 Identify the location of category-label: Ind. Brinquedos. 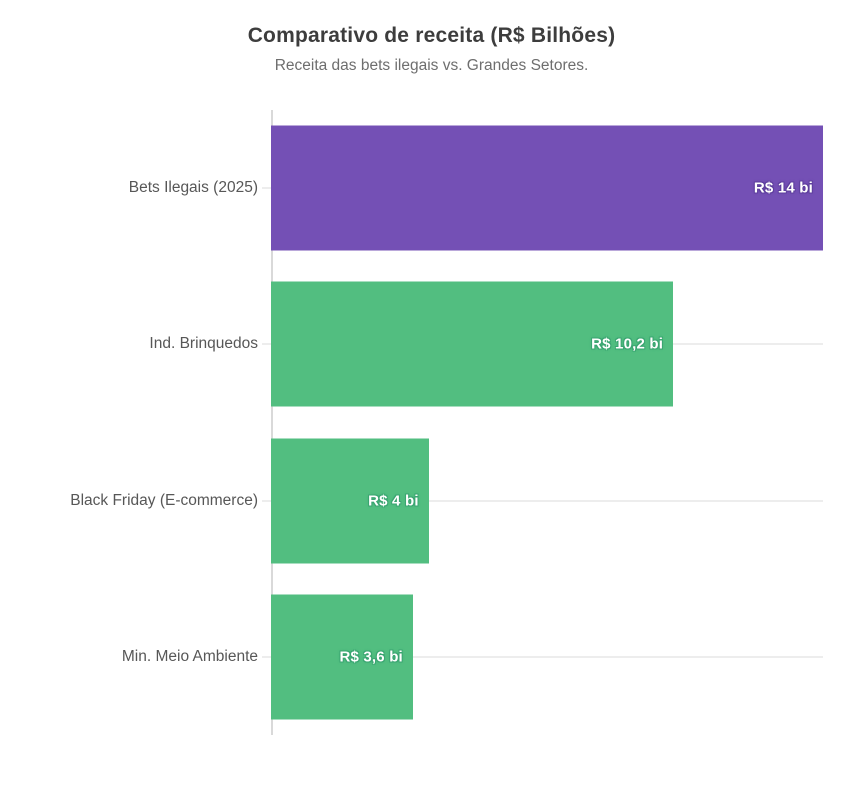
(203, 344).